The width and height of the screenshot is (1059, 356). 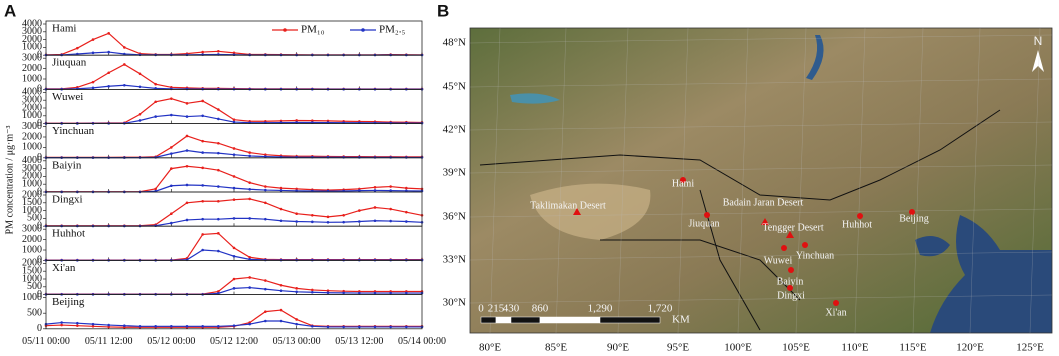 What do you see at coordinates (790, 234) in the screenshot?
I see `desert-marker` at bounding box center [790, 234].